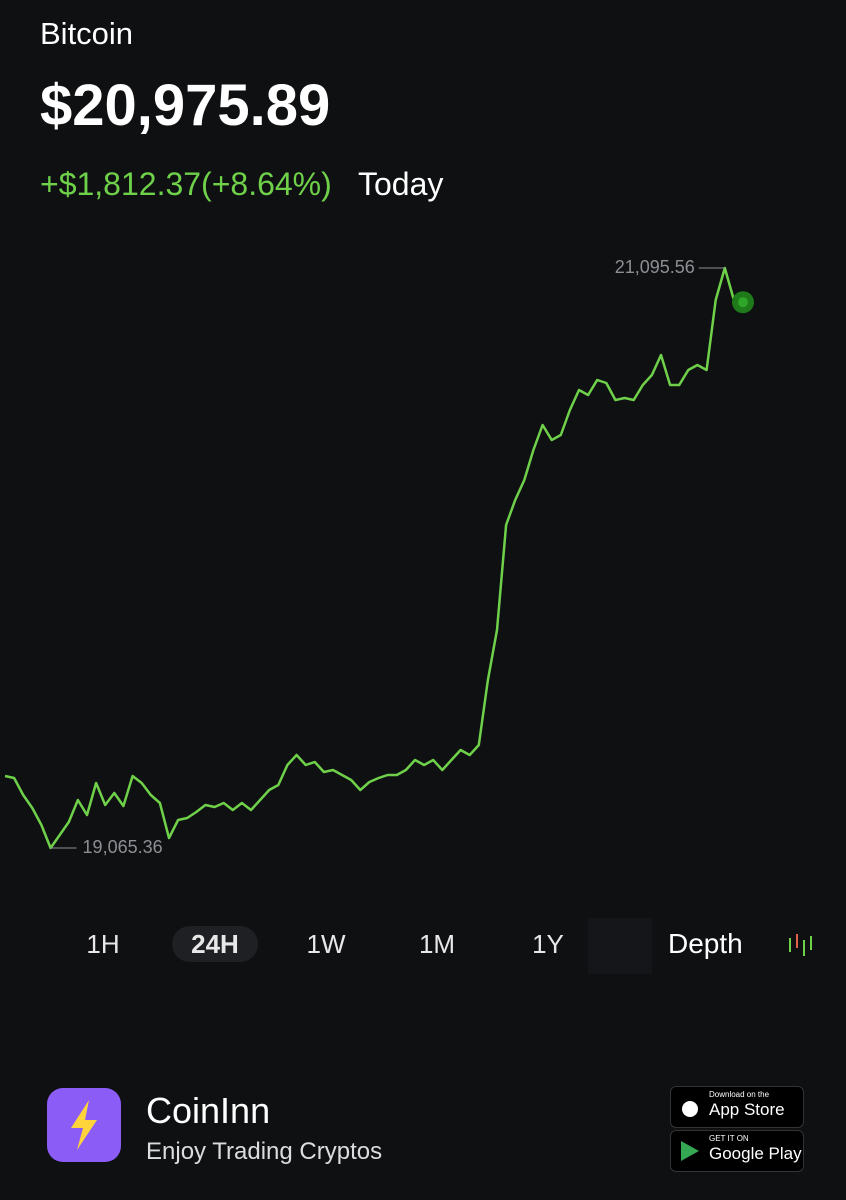 This screenshot has width=846, height=1200. I want to click on app-store-badge: Download on the App Store, so click(737, 1107).